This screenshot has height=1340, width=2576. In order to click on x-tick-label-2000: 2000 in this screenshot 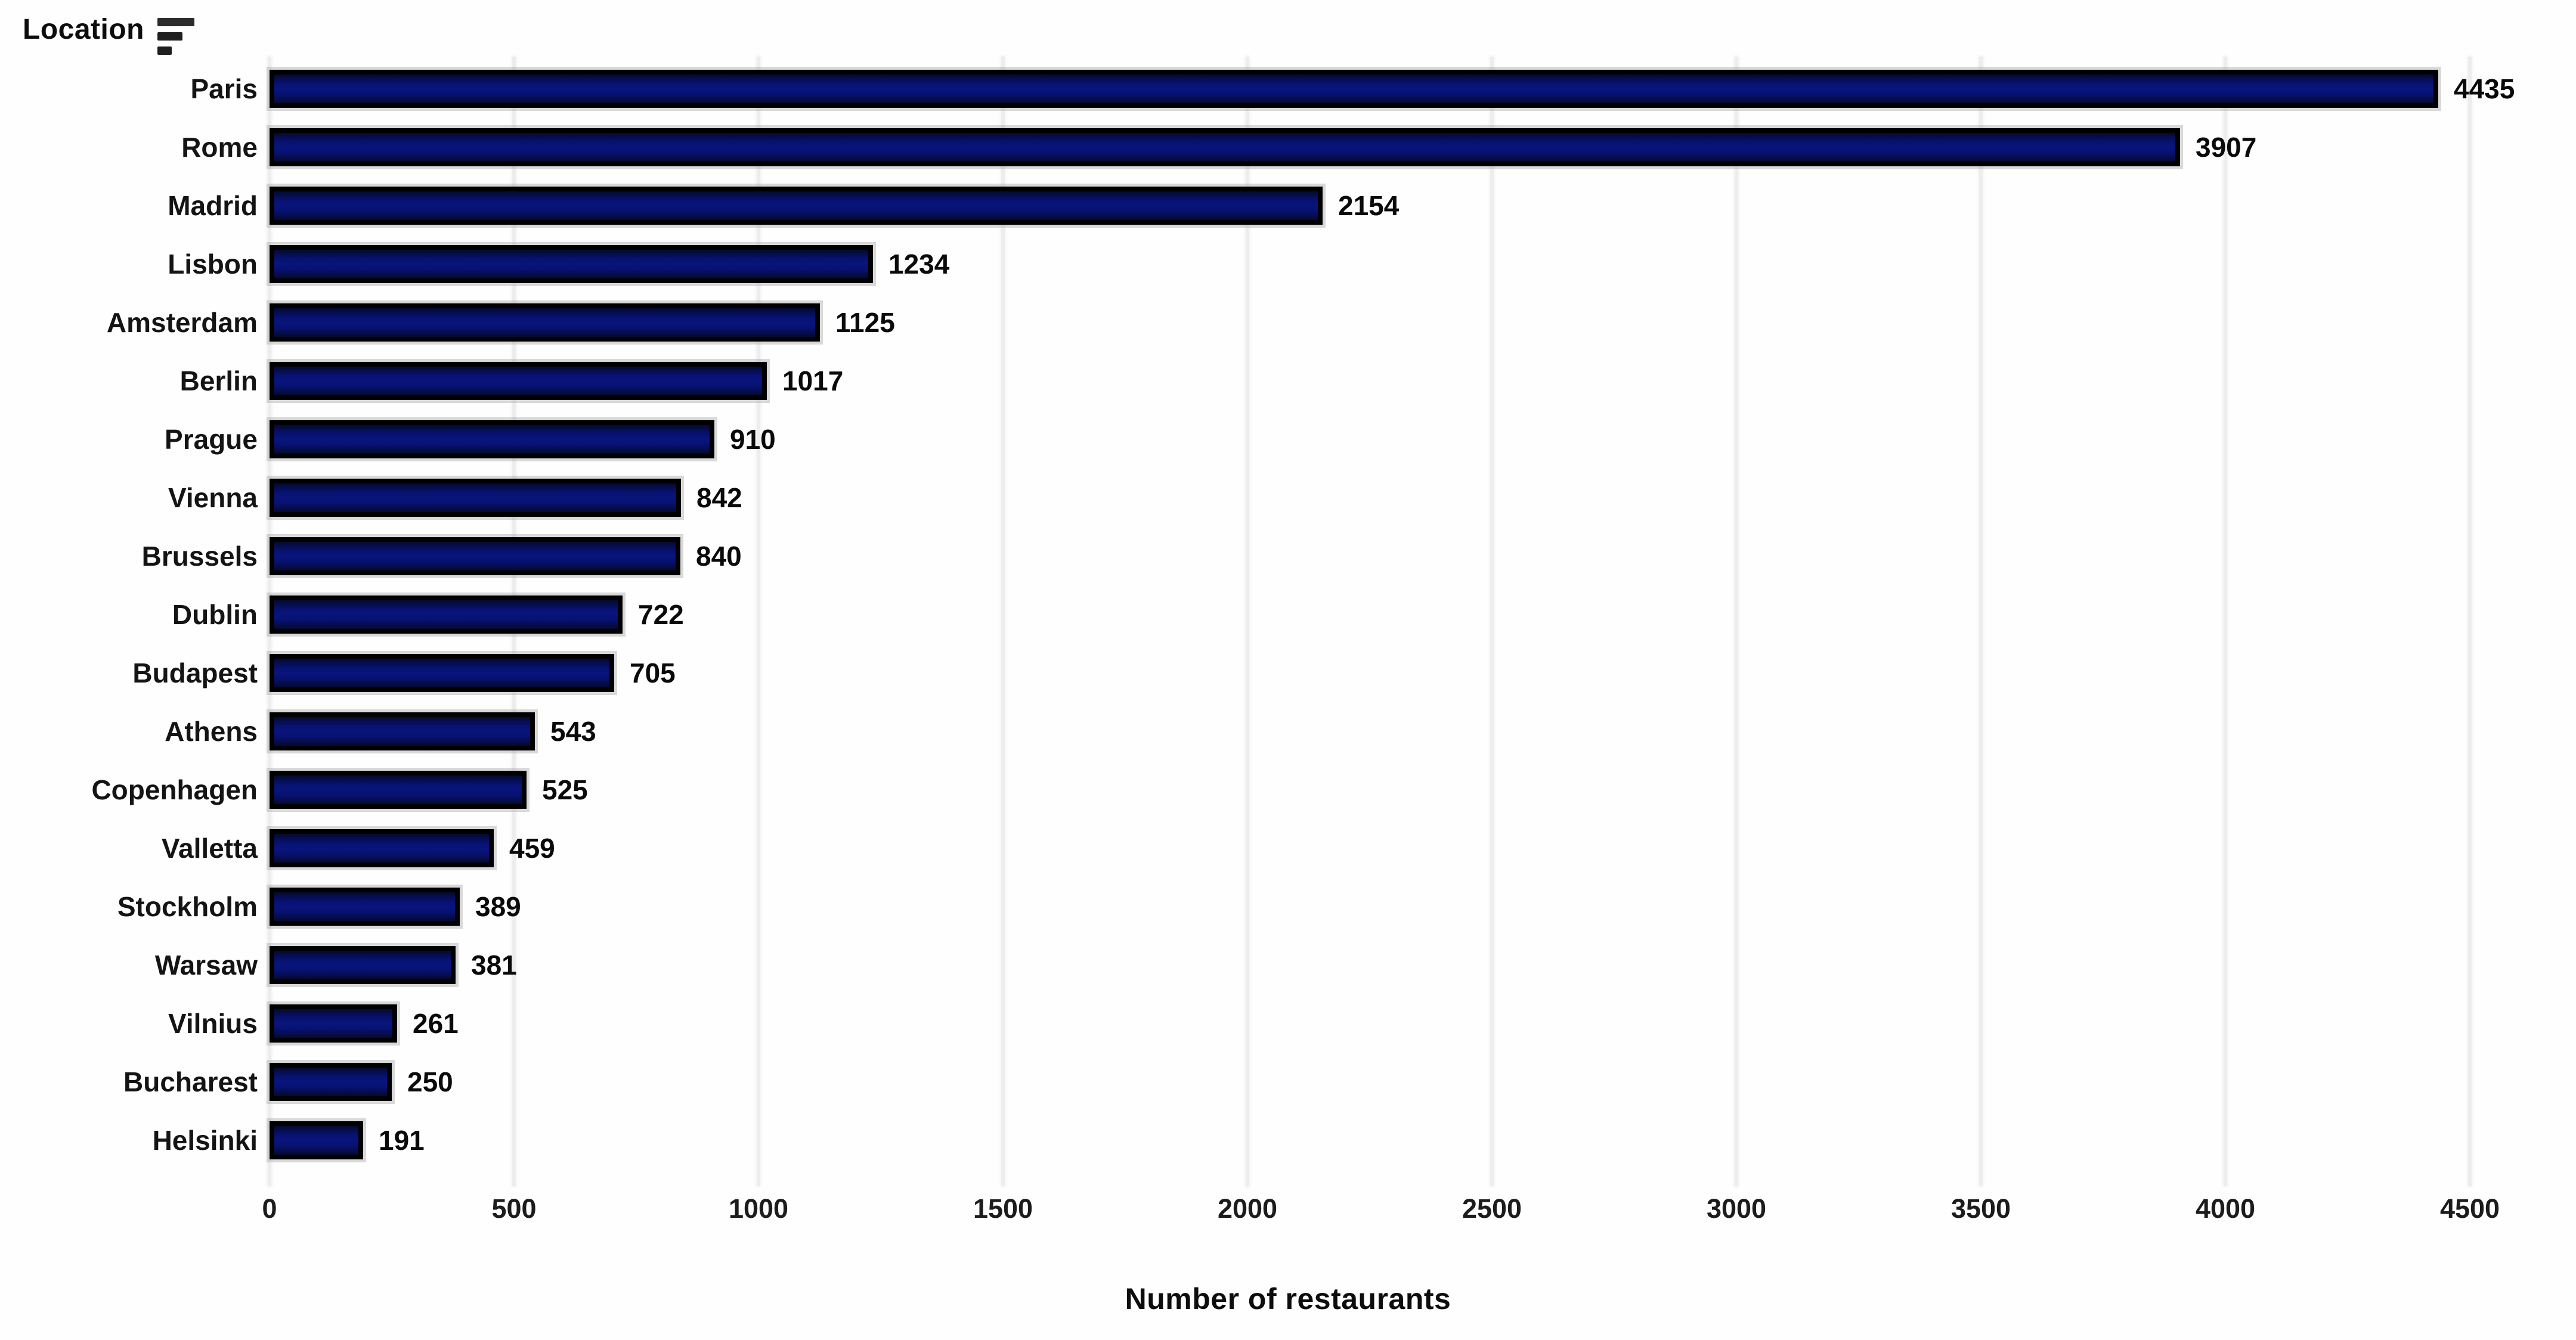, I will do `click(1248, 1208)`.